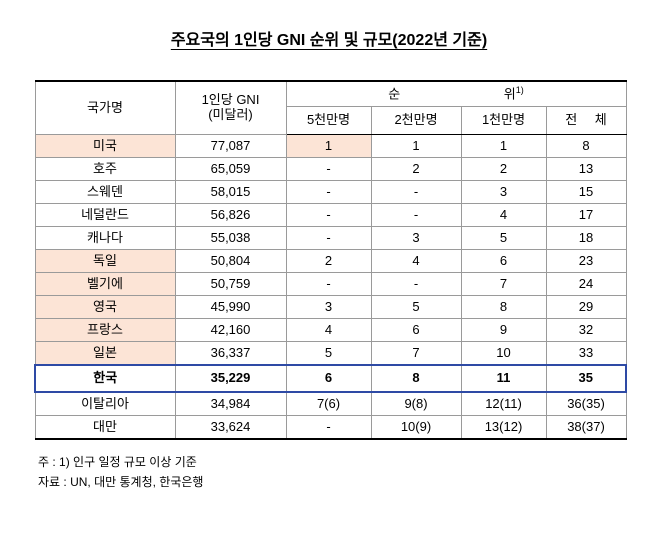 The image size is (658, 539). Describe the element at coordinates (586, 120) in the screenshot. I see `col-header-total: 전 체` at that location.